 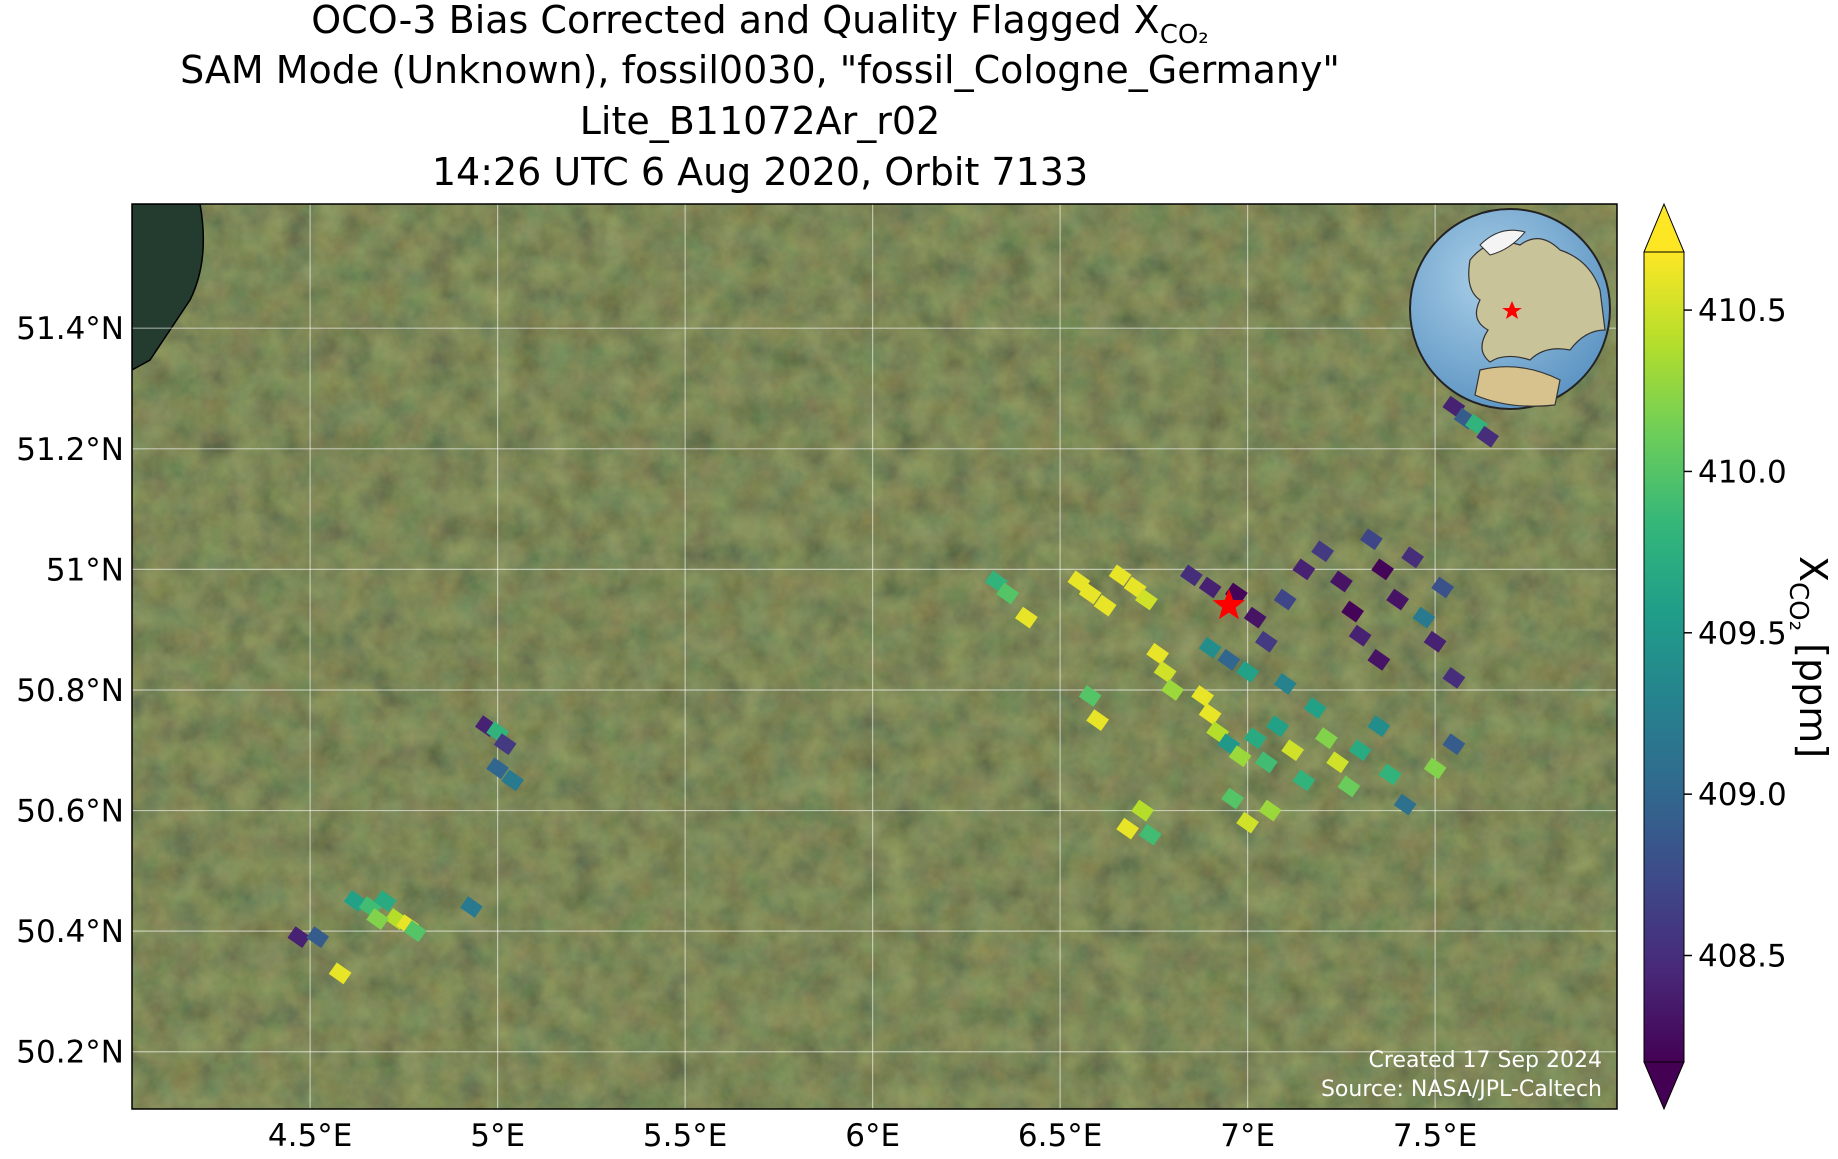 I want to click on x-tick-label: 6°E, so click(x=872, y=1136).